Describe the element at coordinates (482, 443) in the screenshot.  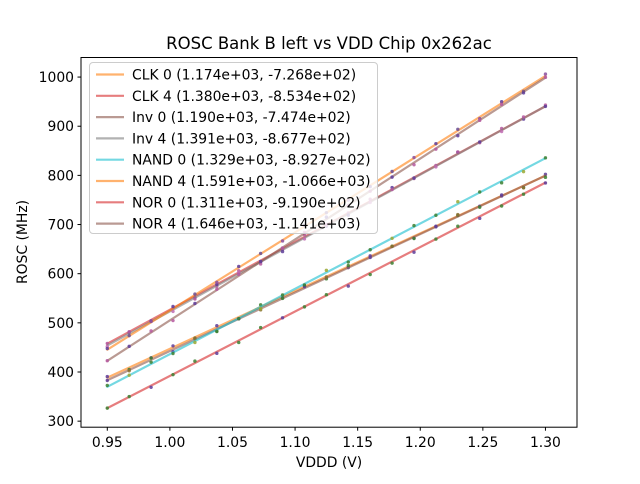
I see `x-tick-label: 1.25` at that location.